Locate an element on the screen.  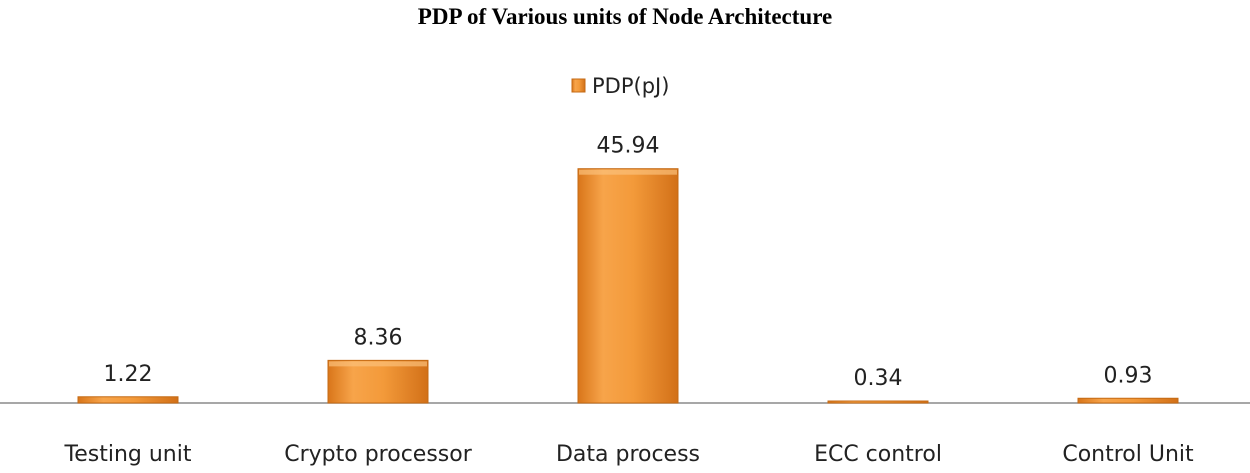
category-label: Data process is located at coordinates (628, 454).